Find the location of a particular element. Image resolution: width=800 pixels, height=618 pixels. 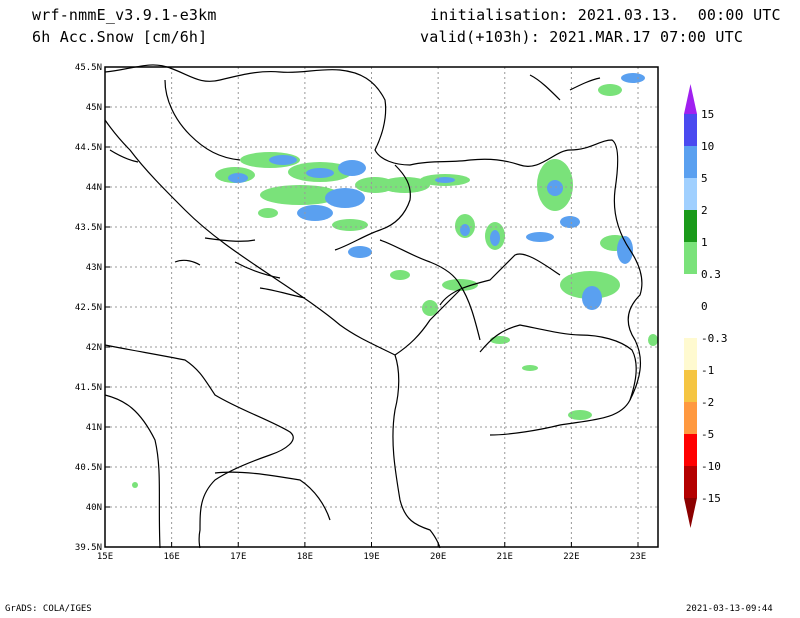

x-tick-label: 17E is located at coordinates (238, 557).